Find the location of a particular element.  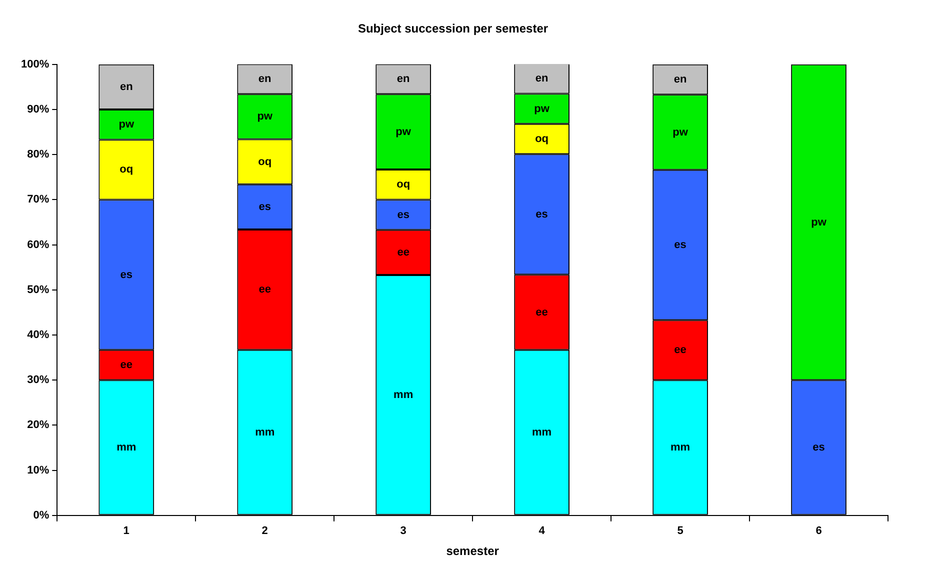

x-tick-label: 4 is located at coordinates (542, 531).